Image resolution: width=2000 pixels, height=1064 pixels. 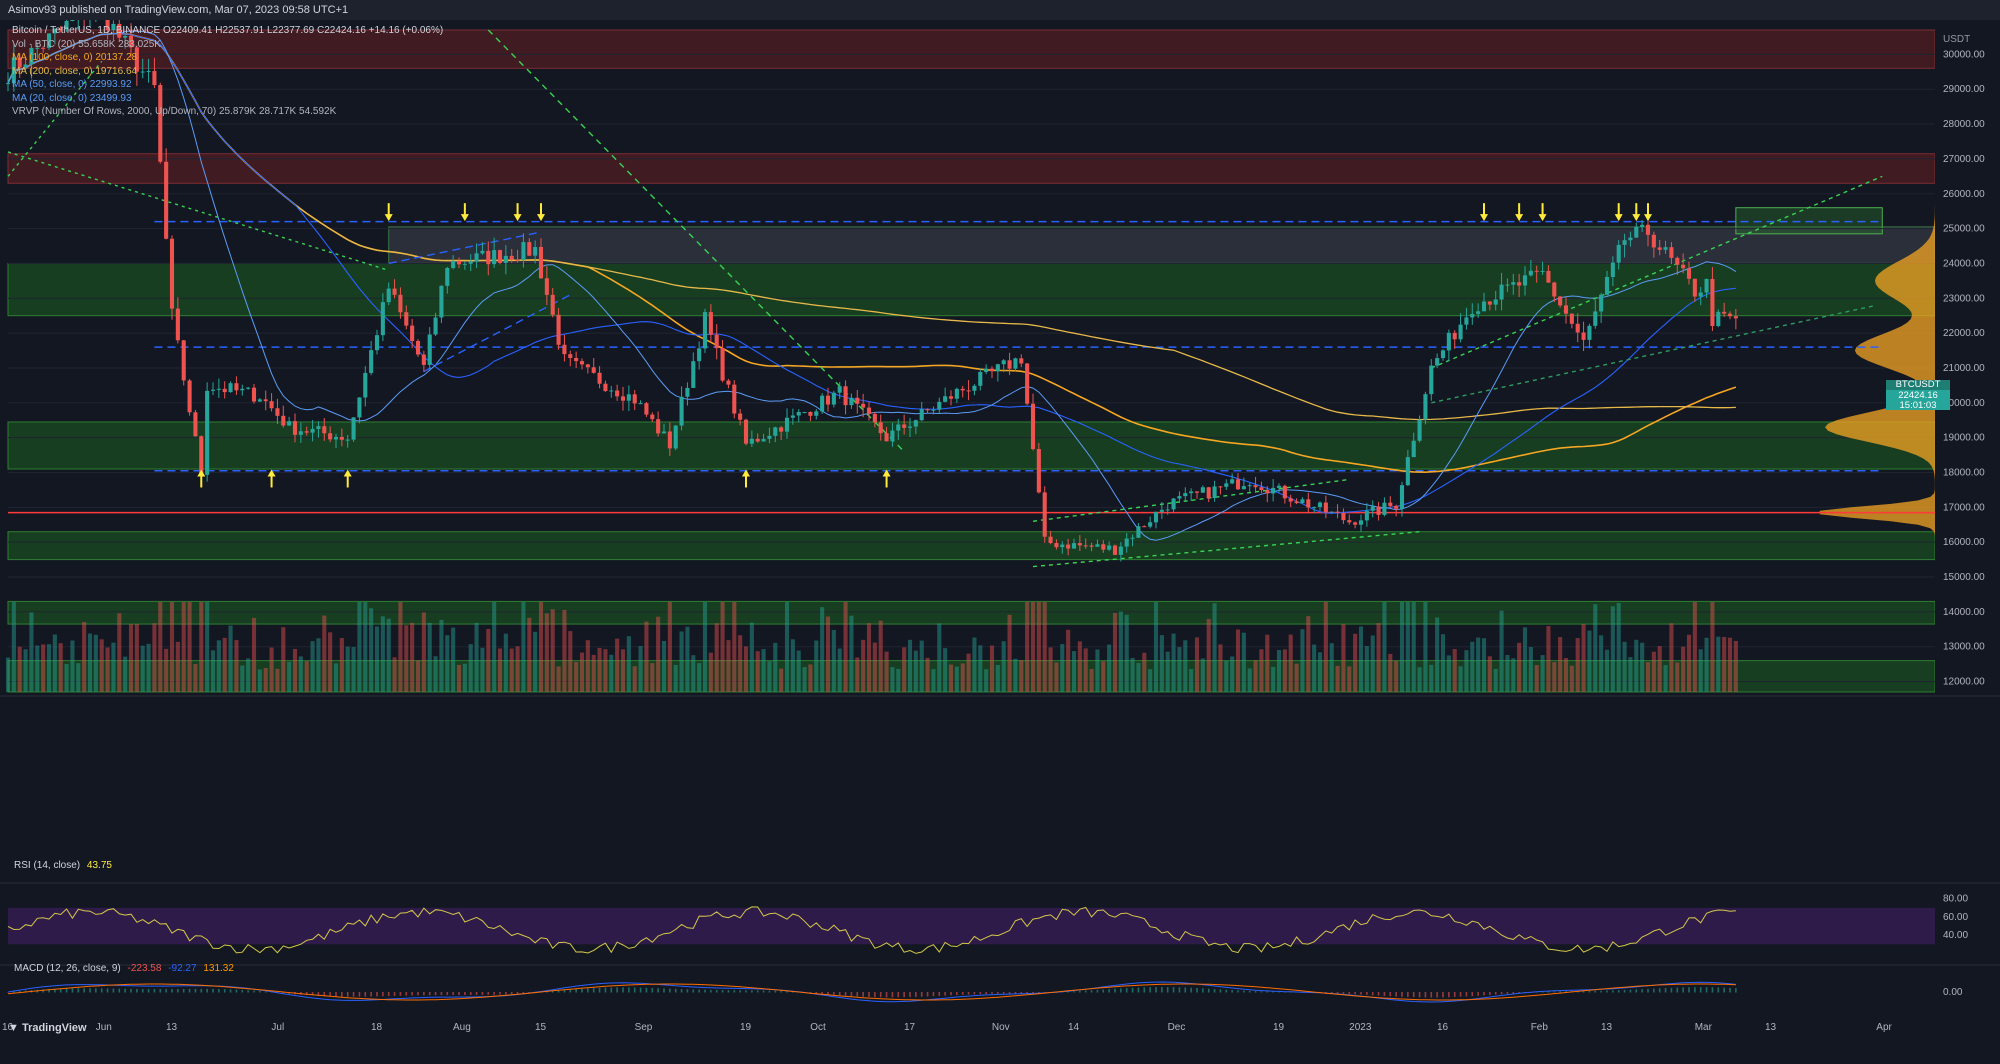 I want to click on channel-lower, so click(x=1654, y=354).